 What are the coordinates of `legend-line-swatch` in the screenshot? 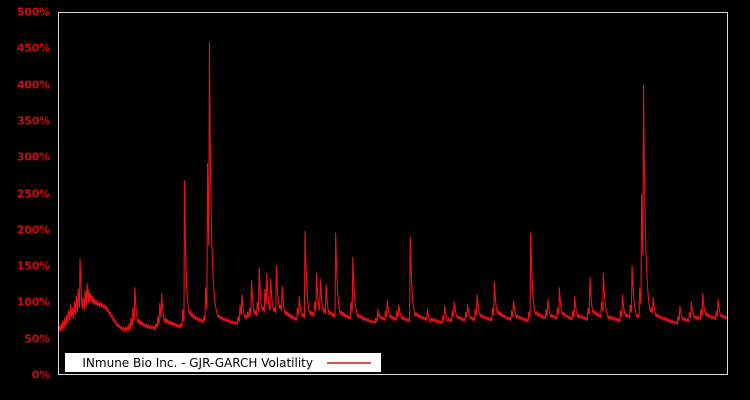 It's located at (349, 362).